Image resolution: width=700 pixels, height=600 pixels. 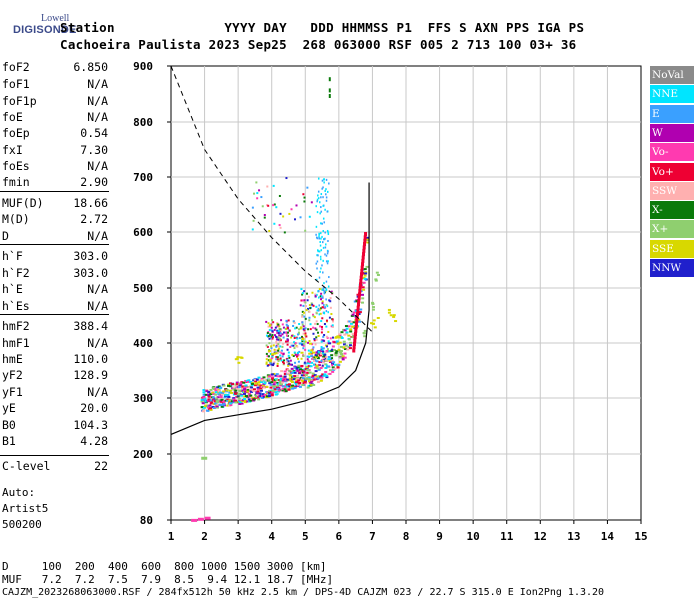 I want to click on param-name: B1, so click(x=9, y=441).